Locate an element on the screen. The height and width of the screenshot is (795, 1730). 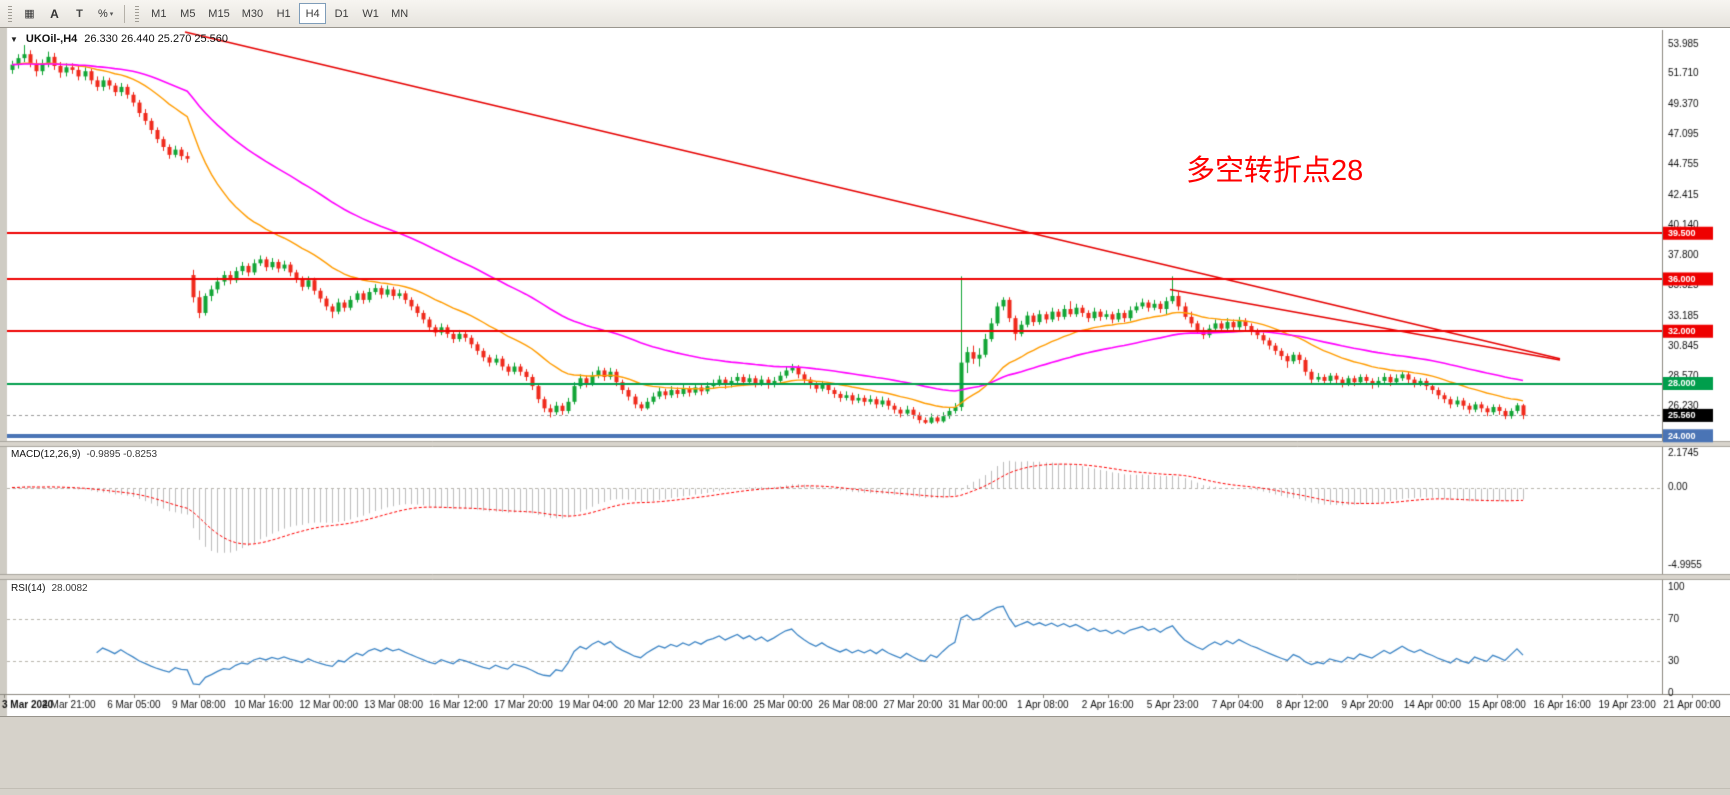
text-tool-a-button: A is located at coordinates (54, 13).